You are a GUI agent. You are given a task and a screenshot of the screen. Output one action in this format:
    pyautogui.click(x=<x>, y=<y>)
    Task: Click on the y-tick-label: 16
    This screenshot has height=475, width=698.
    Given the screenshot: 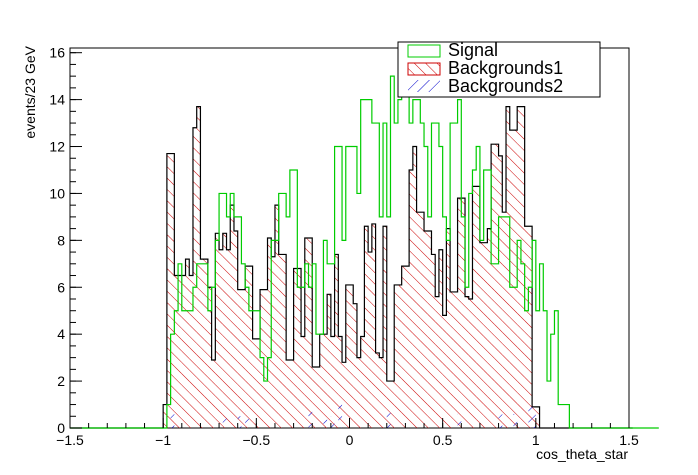 What is the action you would take?
    pyautogui.click(x=57, y=53)
    